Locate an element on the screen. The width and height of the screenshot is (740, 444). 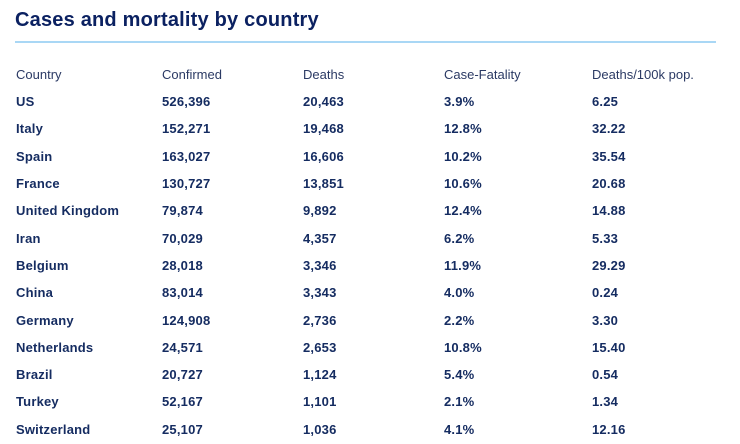
cell-case-fatality: 10.2% is located at coordinates (463, 156).